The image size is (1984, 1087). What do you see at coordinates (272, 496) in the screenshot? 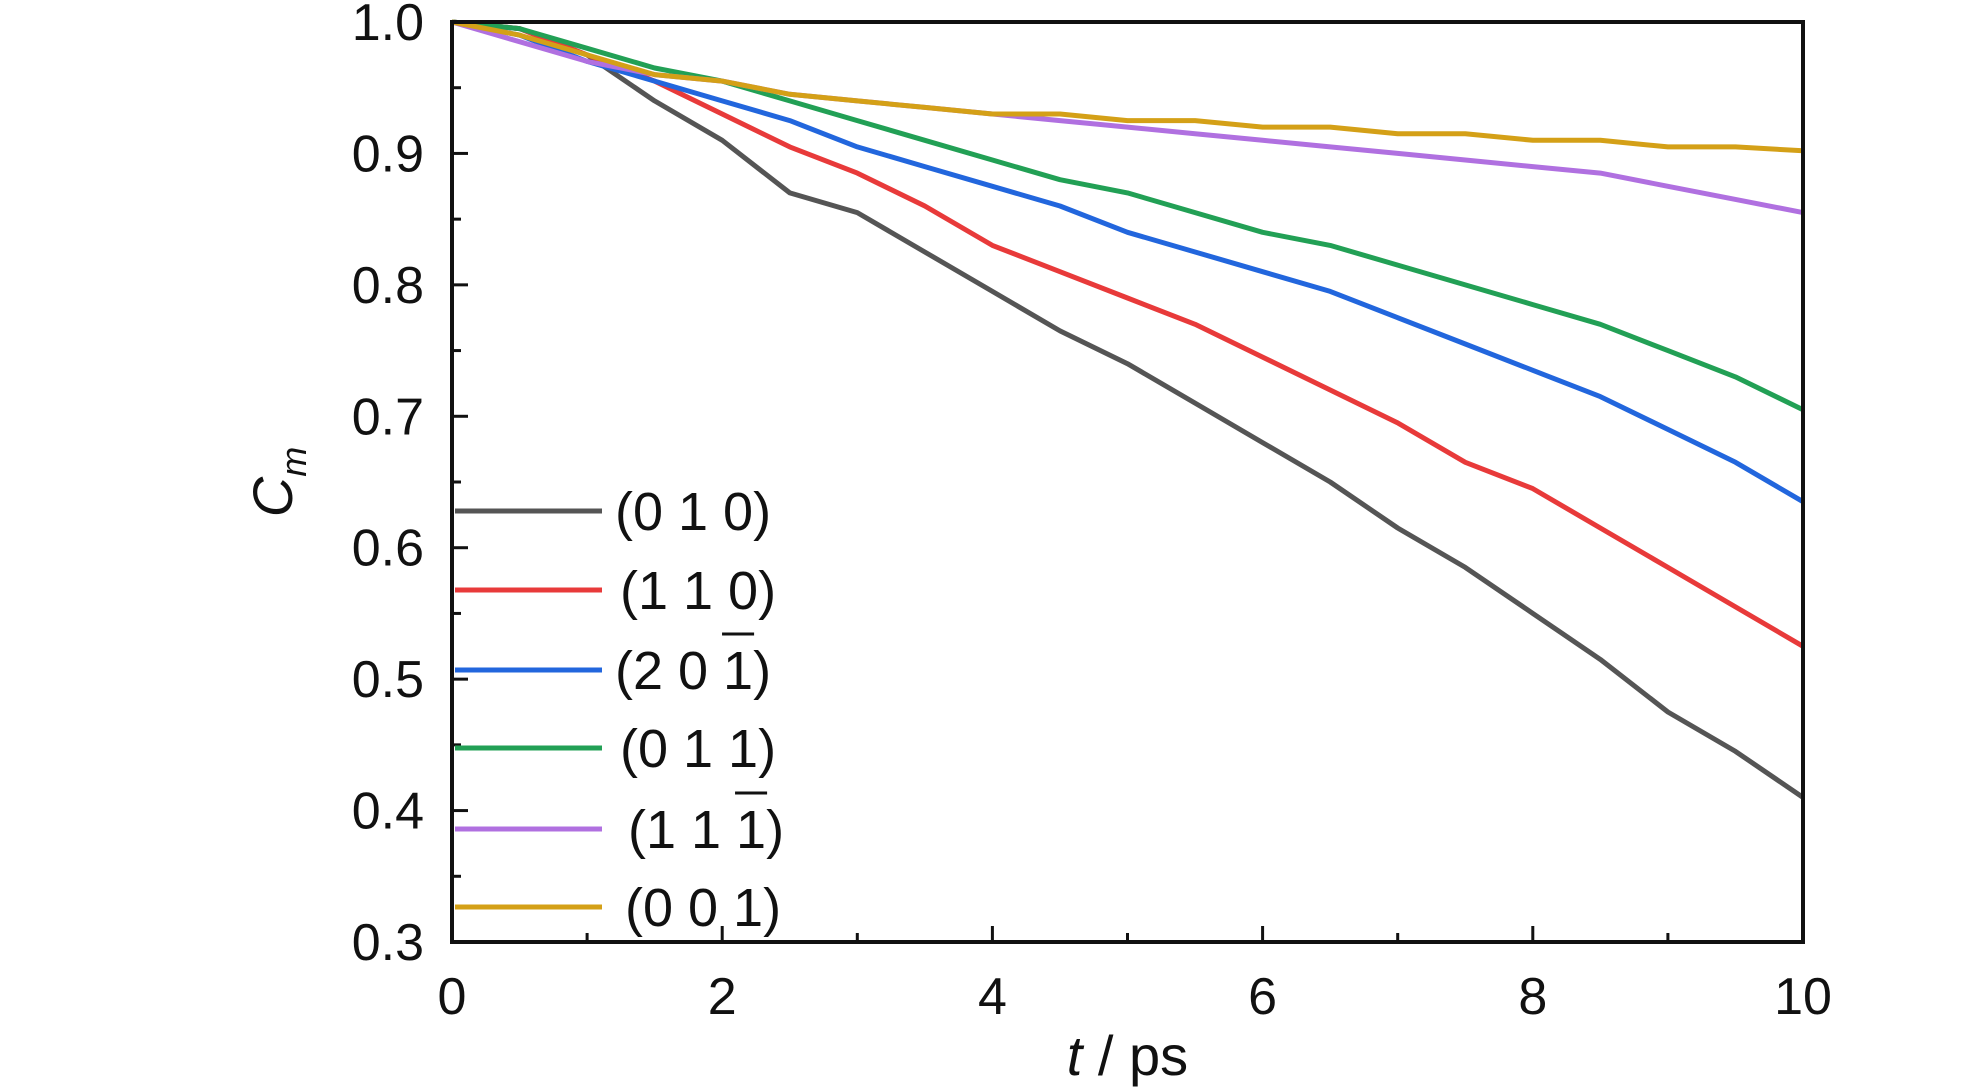
I see `y-axis-variable: C` at bounding box center [272, 496].